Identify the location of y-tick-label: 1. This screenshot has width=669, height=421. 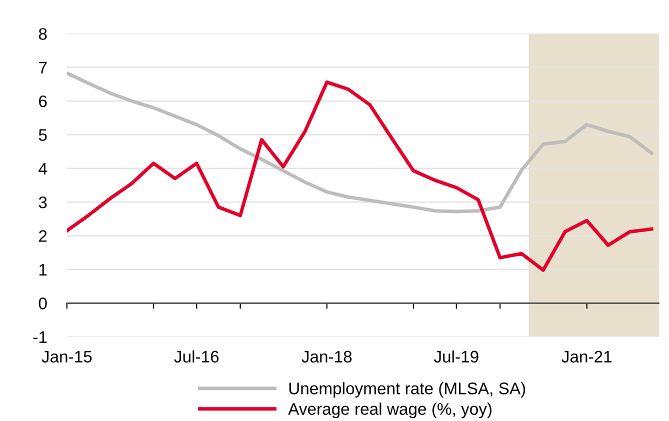
(43, 270).